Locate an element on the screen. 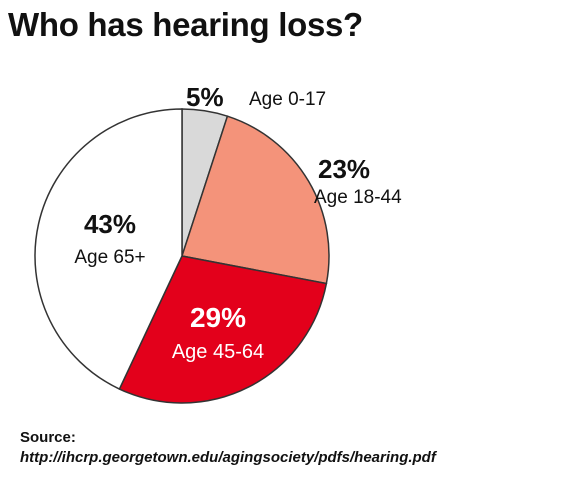 This screenshot has width=563, height=480. slice-value-label: 29% is located at coordinates (218, 317).